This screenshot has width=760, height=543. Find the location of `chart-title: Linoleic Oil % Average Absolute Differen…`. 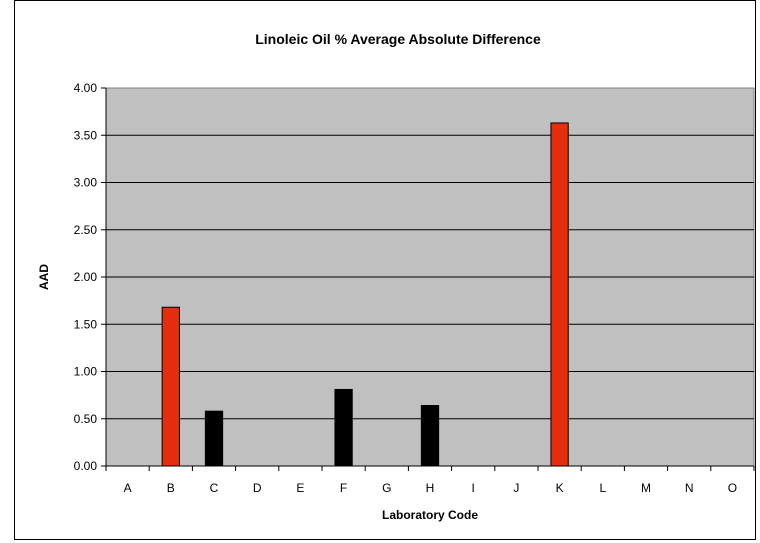

chart-title: Linoleic Oil % Average Absolute Differen… is located at coordinates (398, 39).